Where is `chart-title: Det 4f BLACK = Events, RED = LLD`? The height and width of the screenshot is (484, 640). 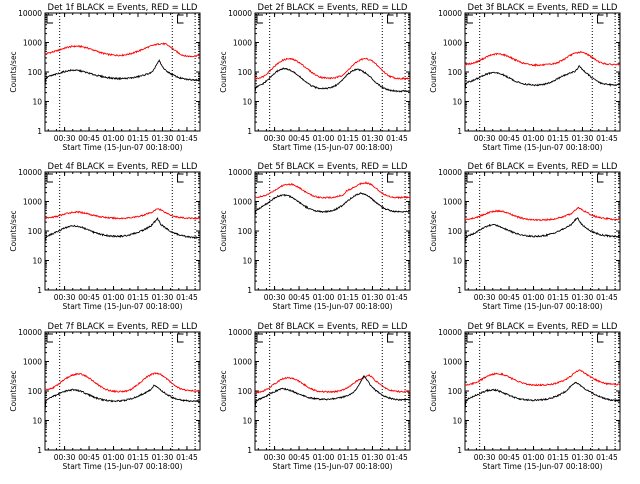
chart-title: Det 4f BLACK = Events, RED = LLD is located at coordinates (123, 167).